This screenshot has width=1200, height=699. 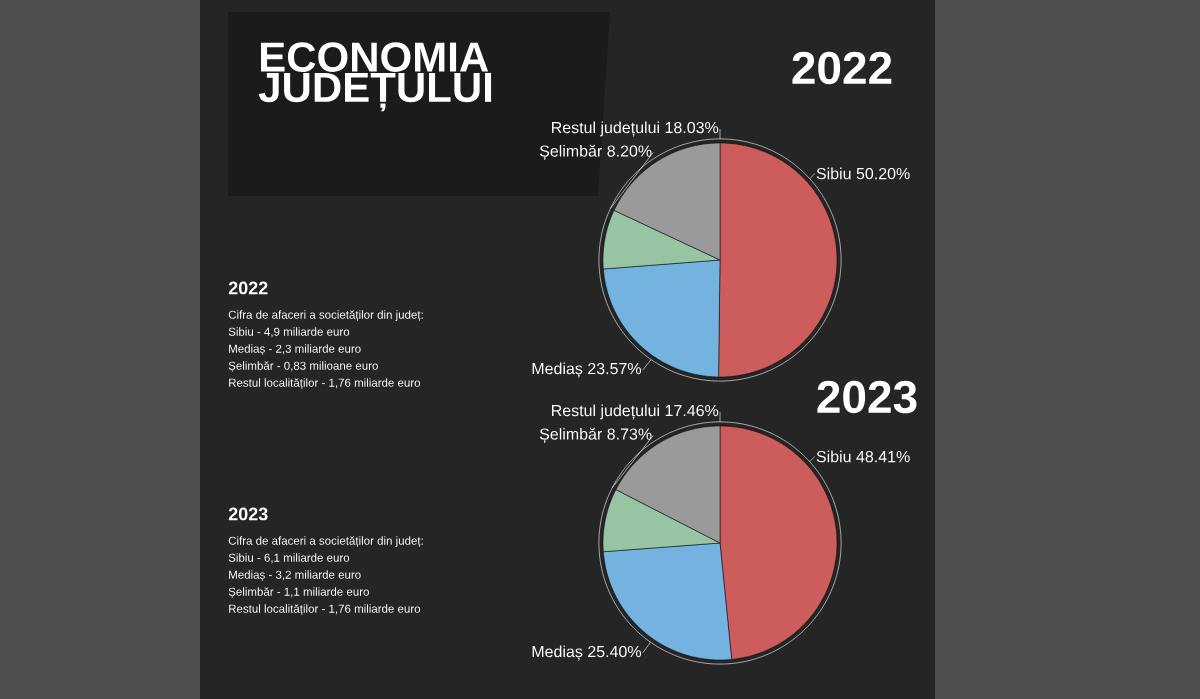 I want to click on data-label: 17.46%, so click(x=692, y=410).